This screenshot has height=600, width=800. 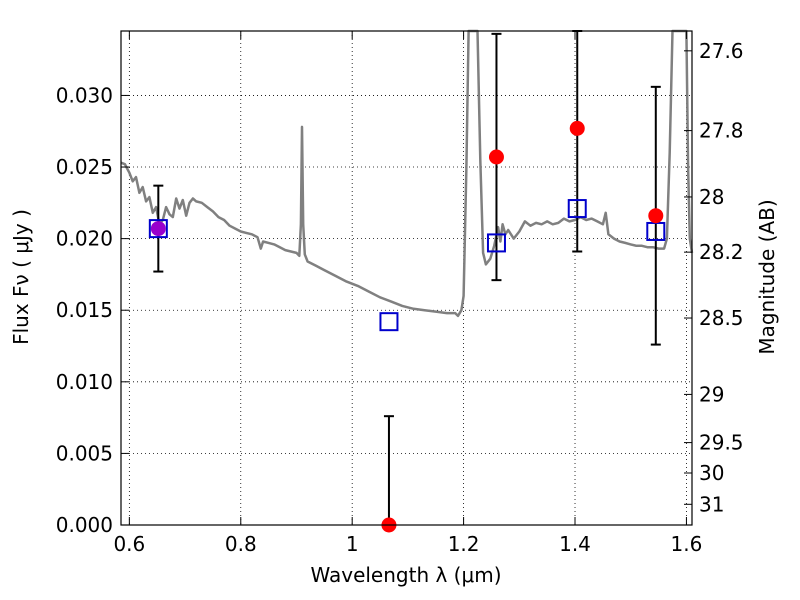 What do you see at coordinates (721, 443) in the screenshot?
I see `magnitude-tick-label: 29.5` at bounding box center [721, 443].